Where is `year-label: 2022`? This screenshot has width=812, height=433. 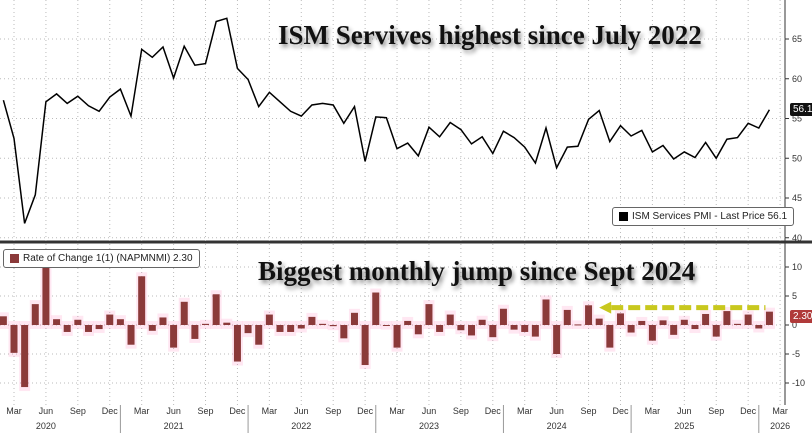
year-label: 2022 is located at coordinates (301, 426).